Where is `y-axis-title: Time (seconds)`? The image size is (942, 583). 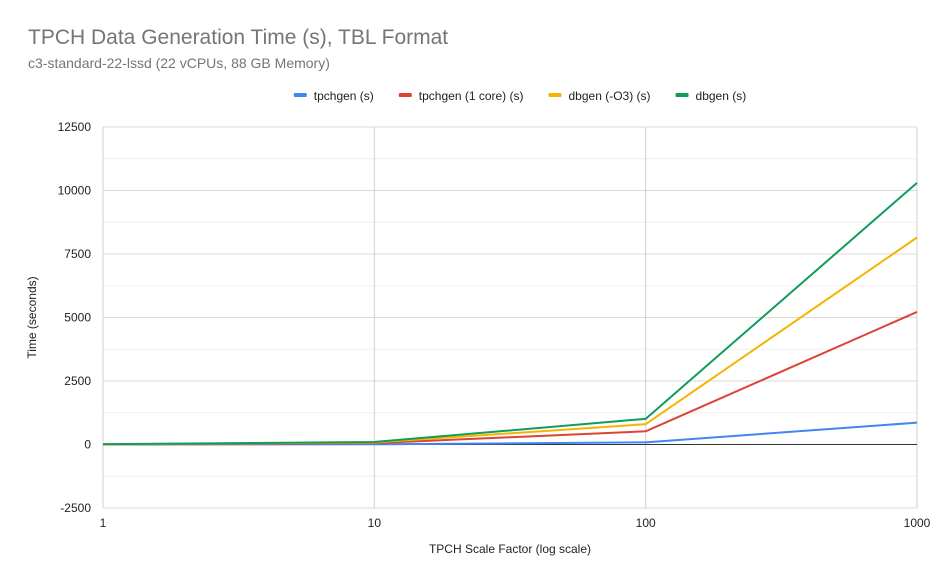 y-axis-title: Time (seconds) is located at coordinates (32, 317).